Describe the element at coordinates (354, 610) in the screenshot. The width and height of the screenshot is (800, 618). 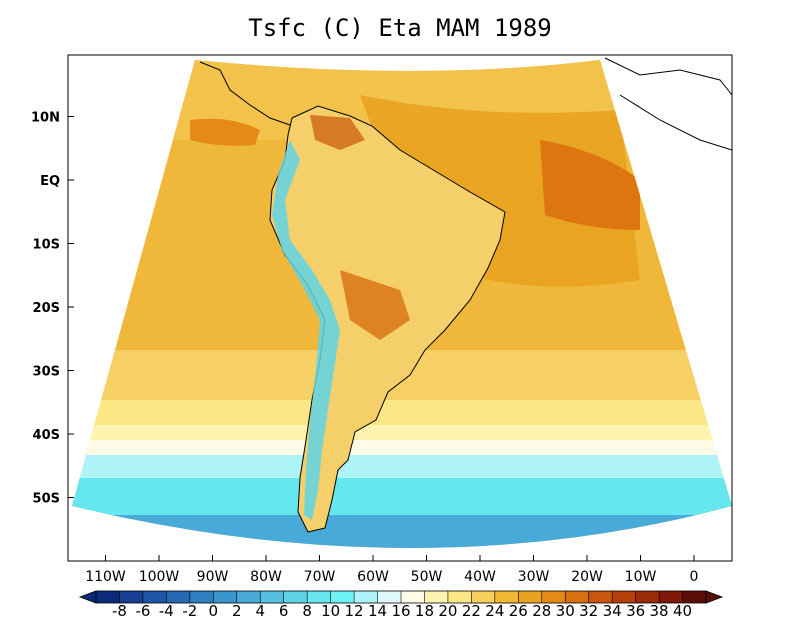
I see `colorbar-label: 12` at that location.